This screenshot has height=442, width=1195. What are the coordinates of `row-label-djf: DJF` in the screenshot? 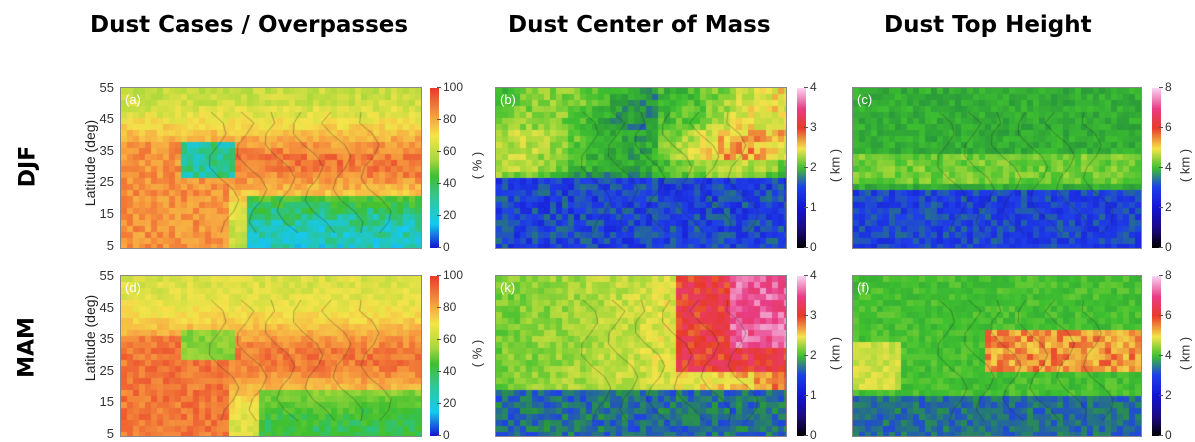 It's located at (28, 166).